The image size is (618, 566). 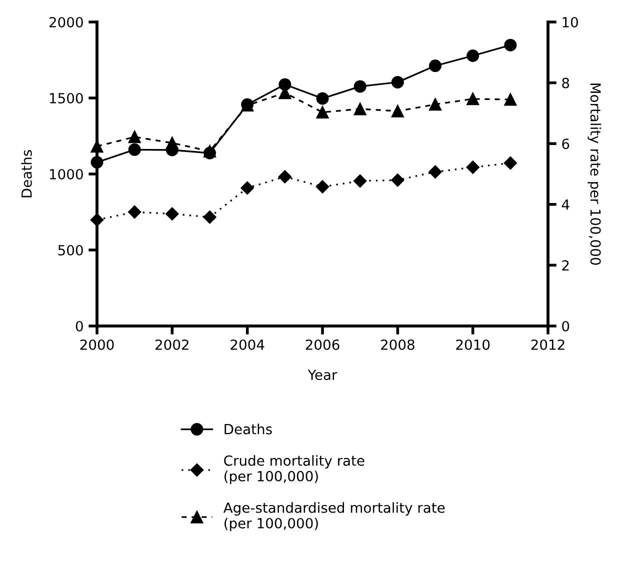 What do you see at coordinates (566, 83) in the screenshot?
I see `y2-tick-label: 8` at bounding box center [566, 83].